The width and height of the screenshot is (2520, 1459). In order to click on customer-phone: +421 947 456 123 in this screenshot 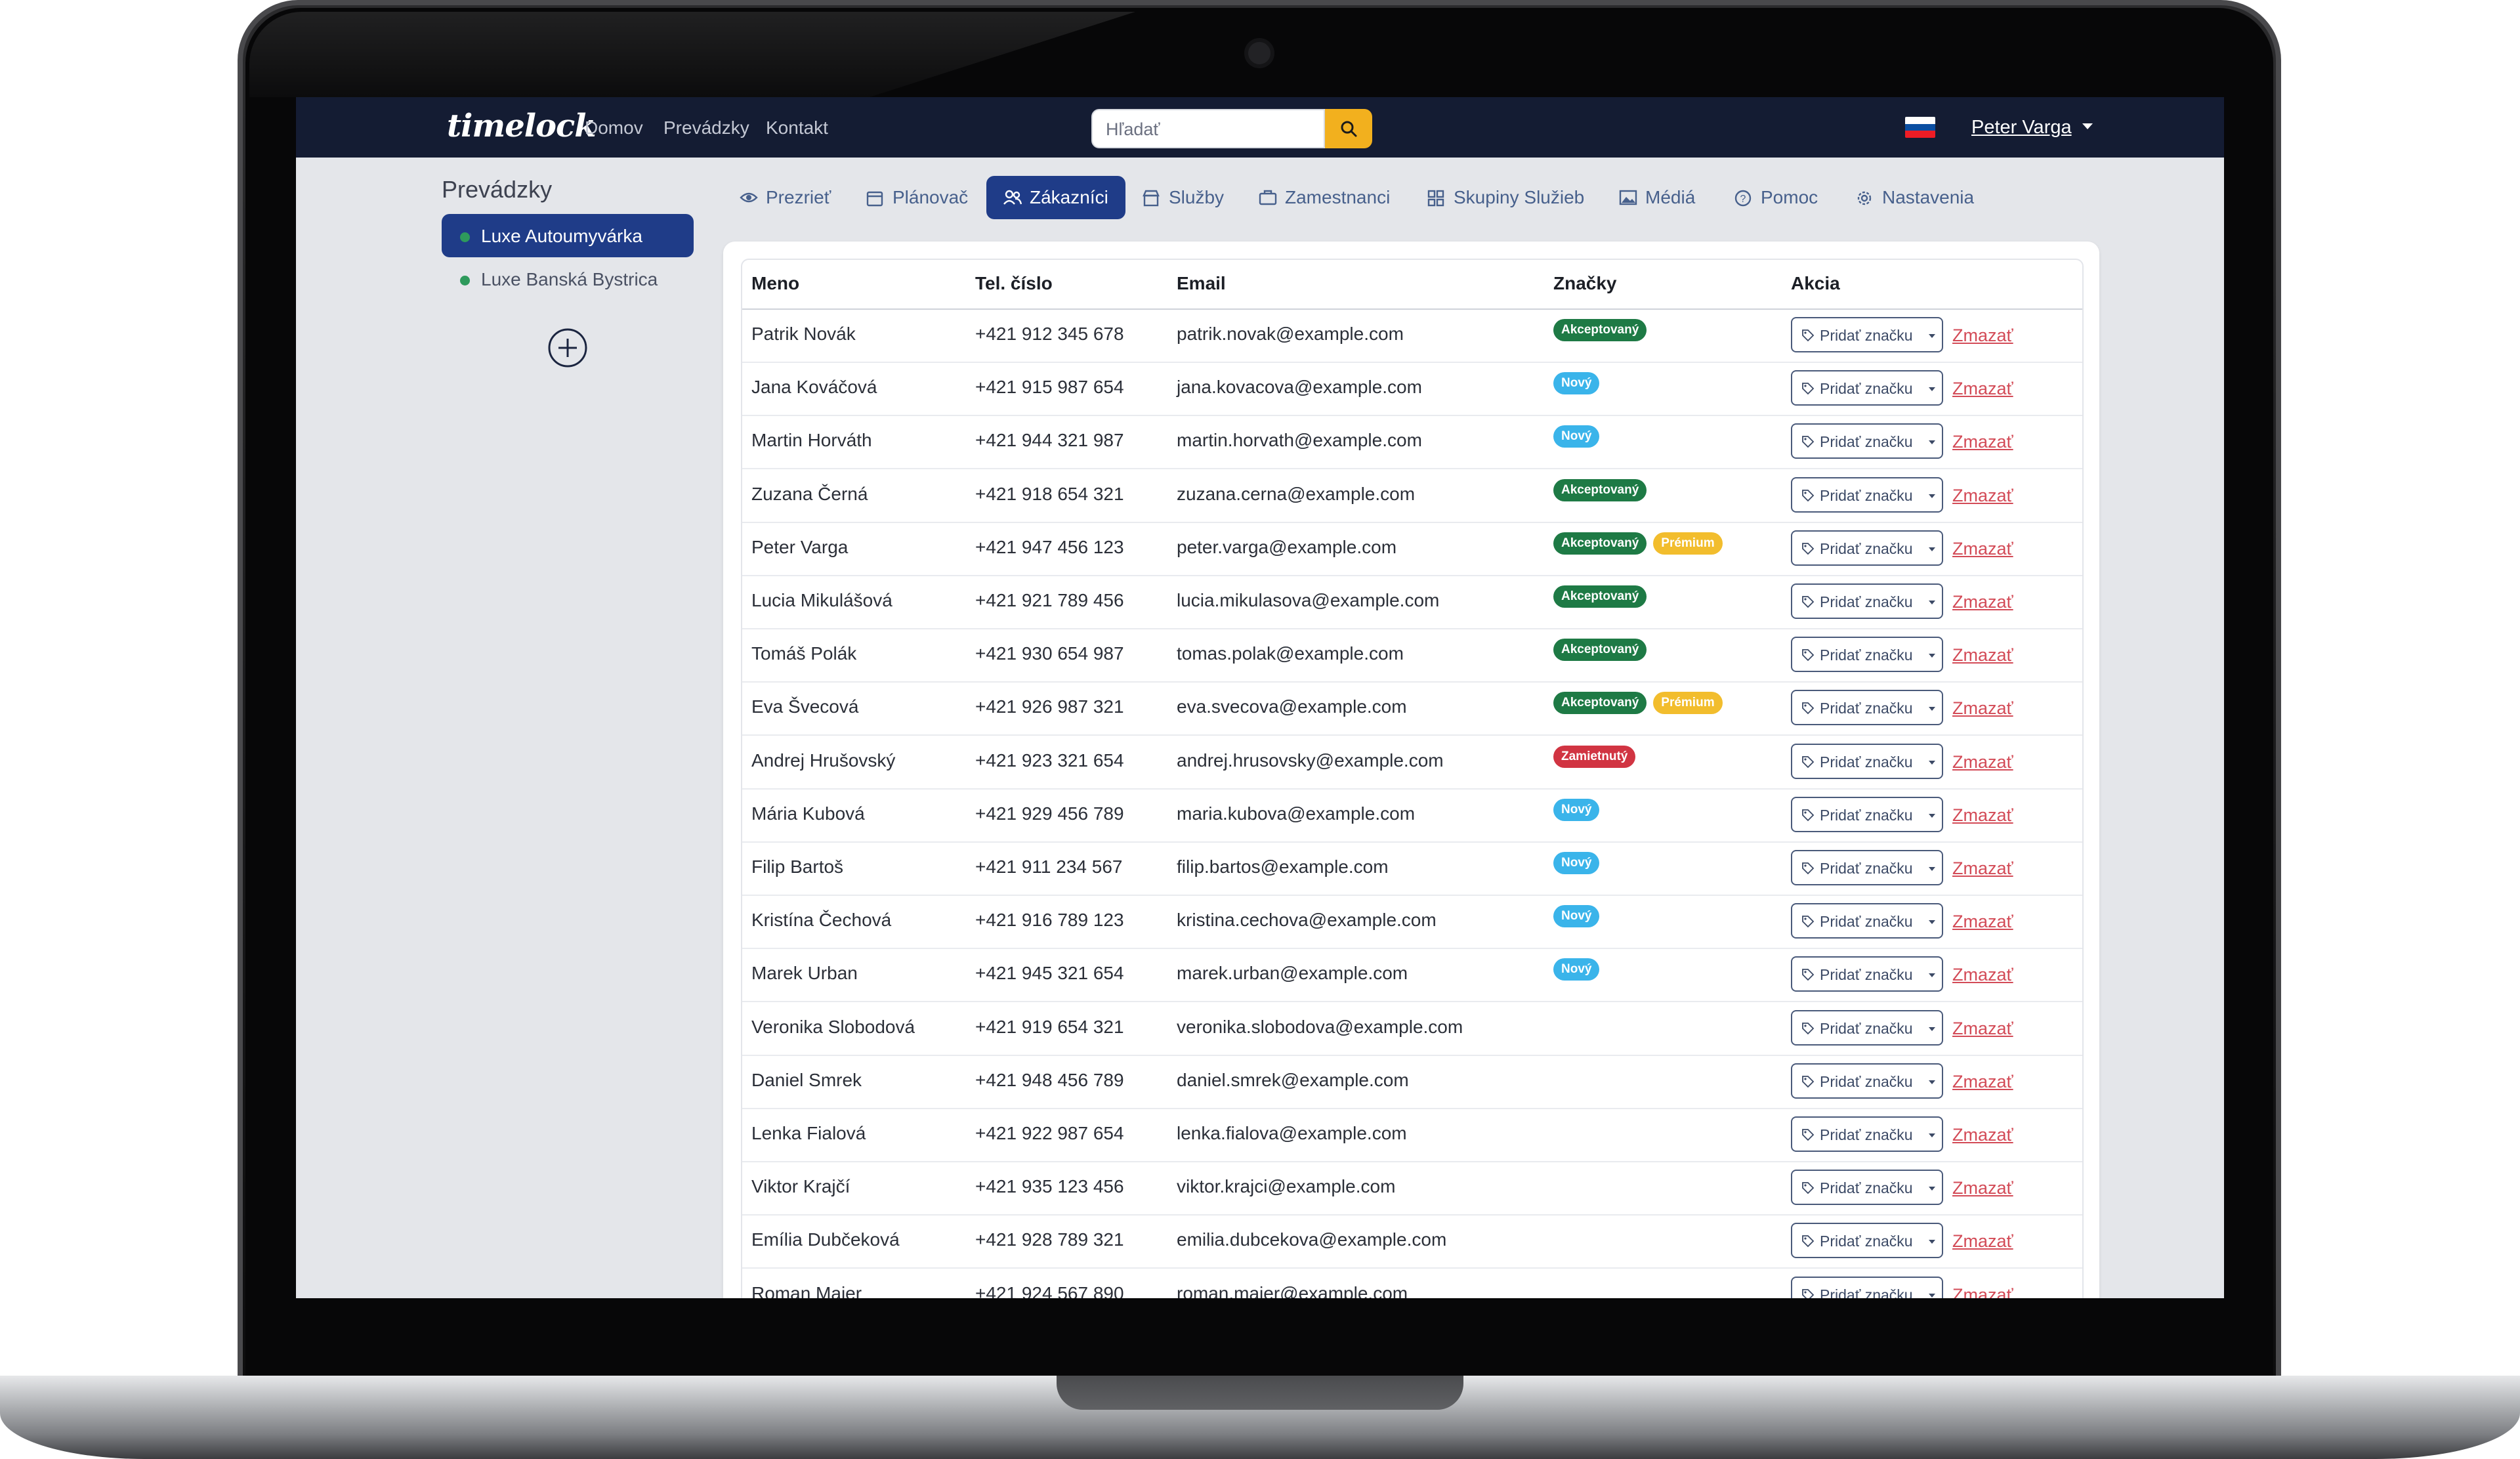, I will do `click(1049, 546)`.